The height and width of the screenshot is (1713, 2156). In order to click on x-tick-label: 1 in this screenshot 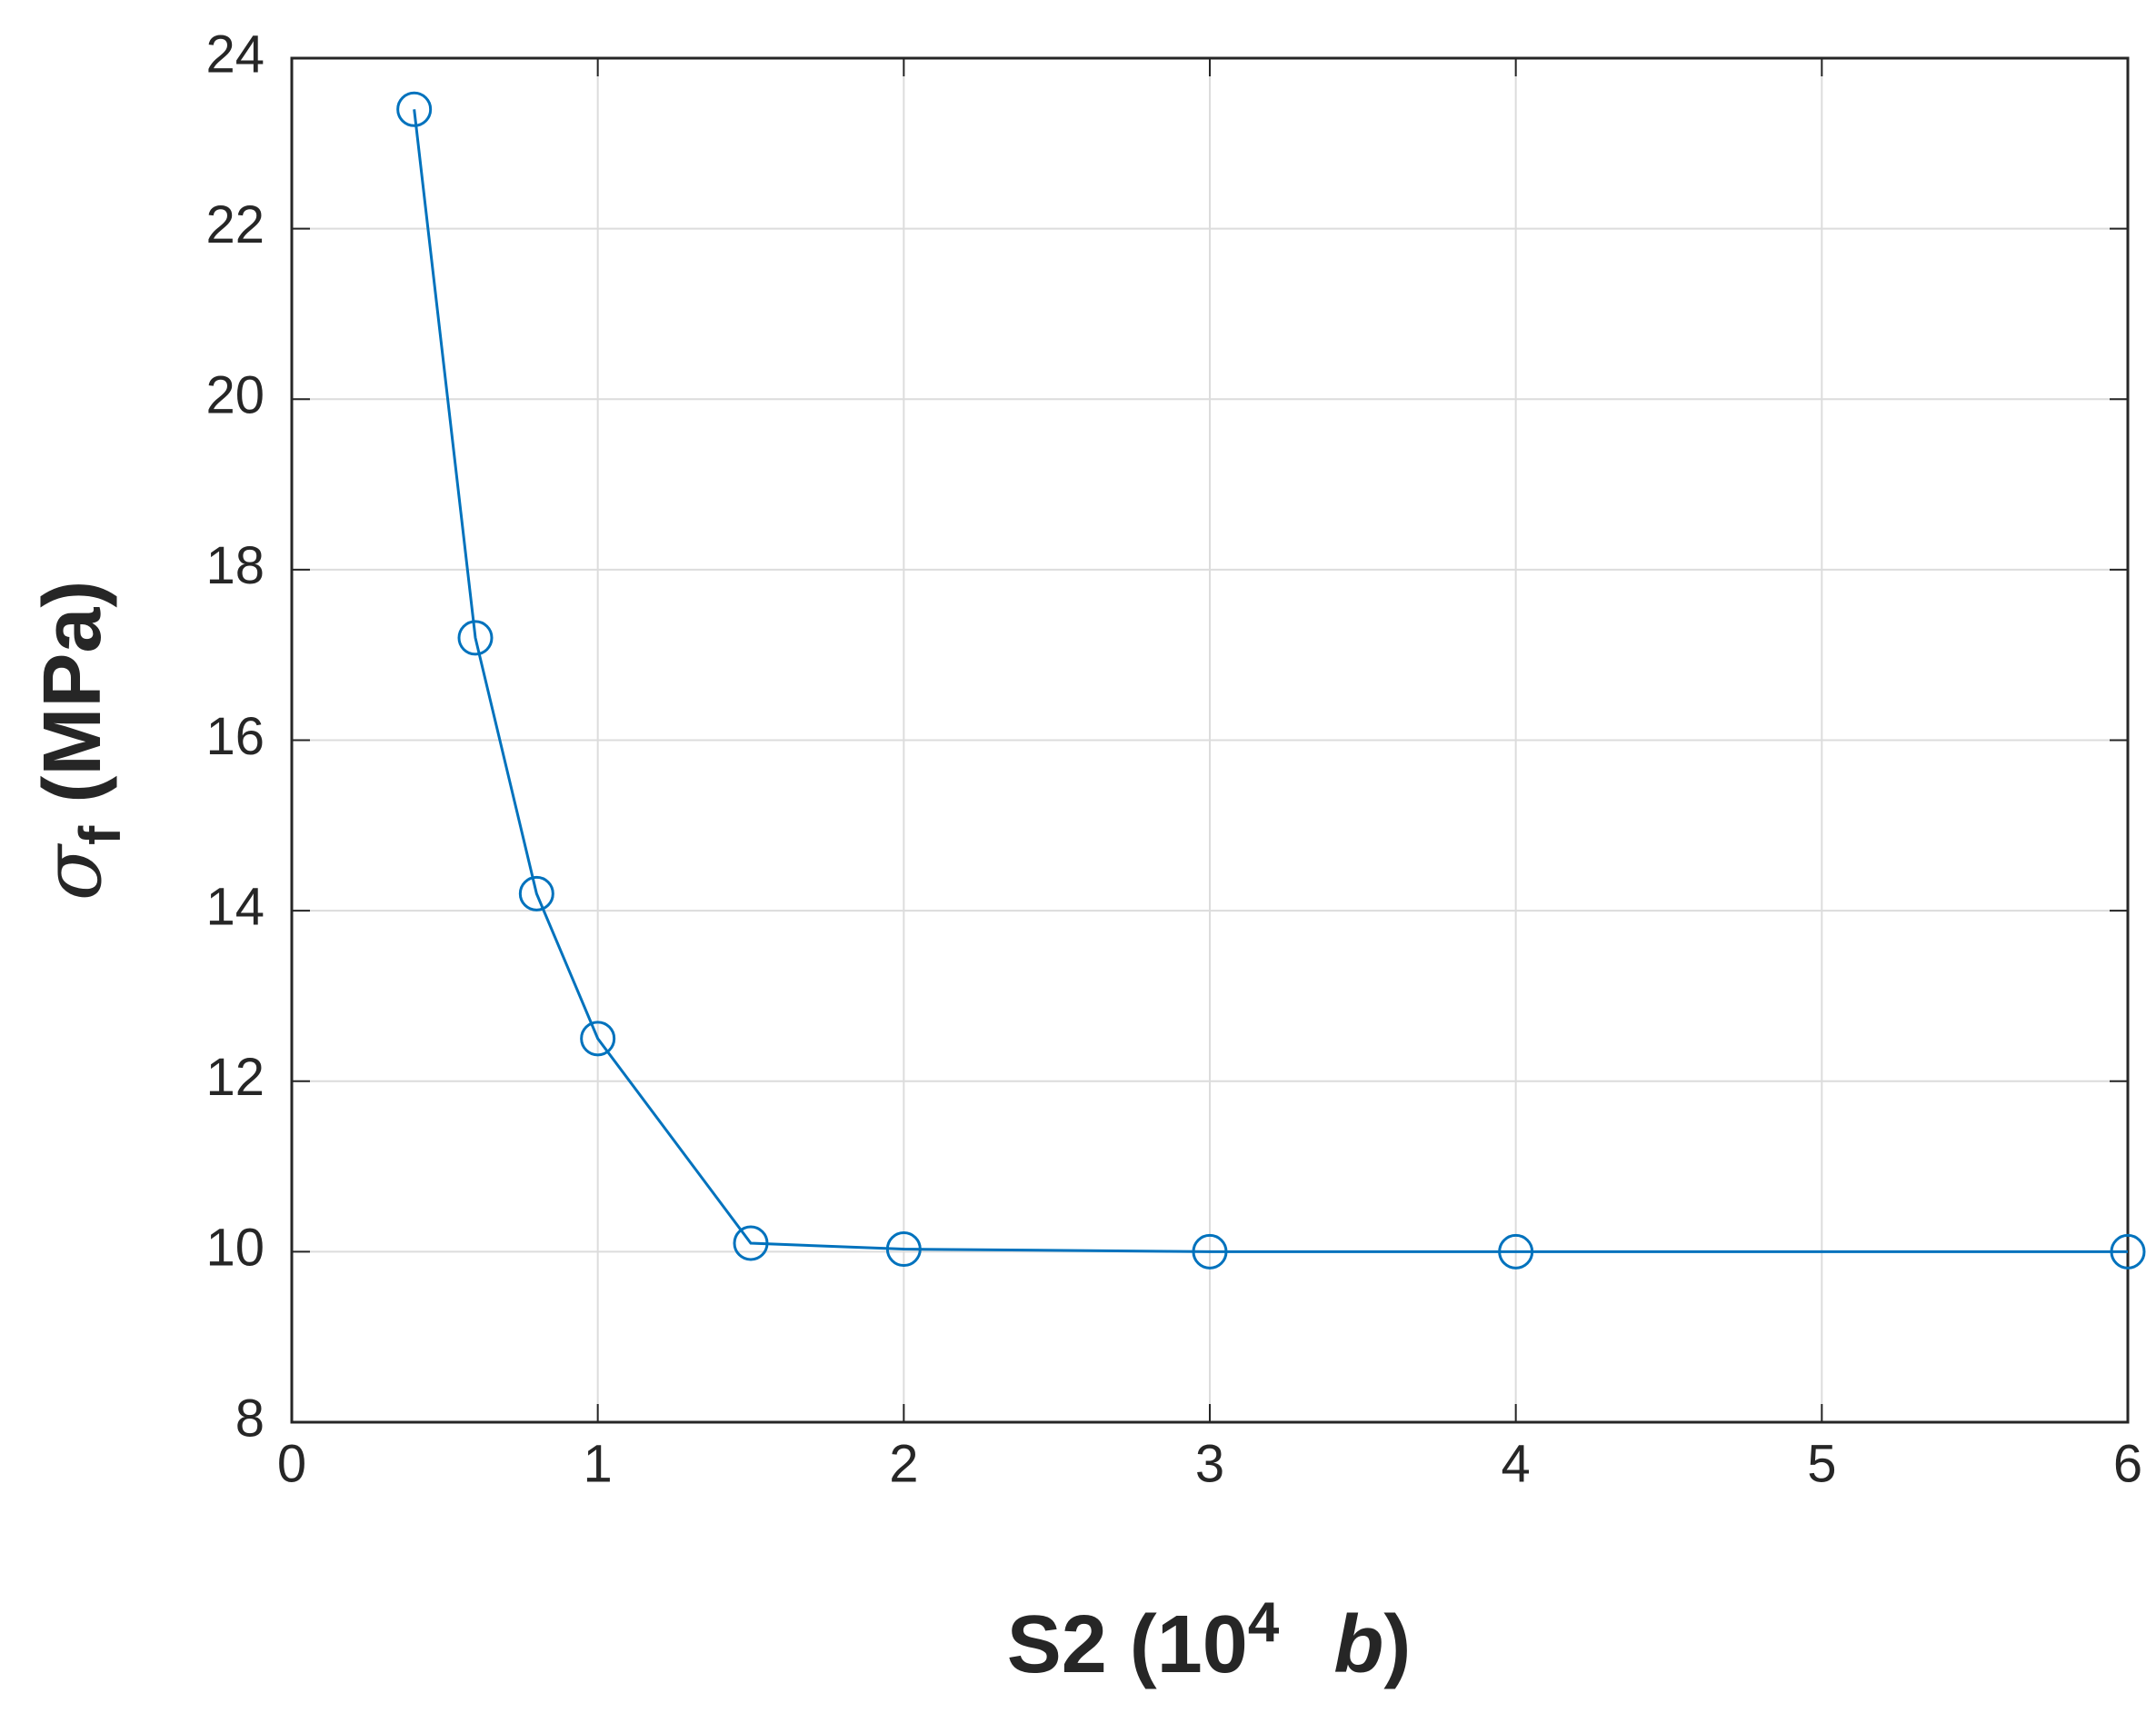, I will do `click(598, 1463)`.